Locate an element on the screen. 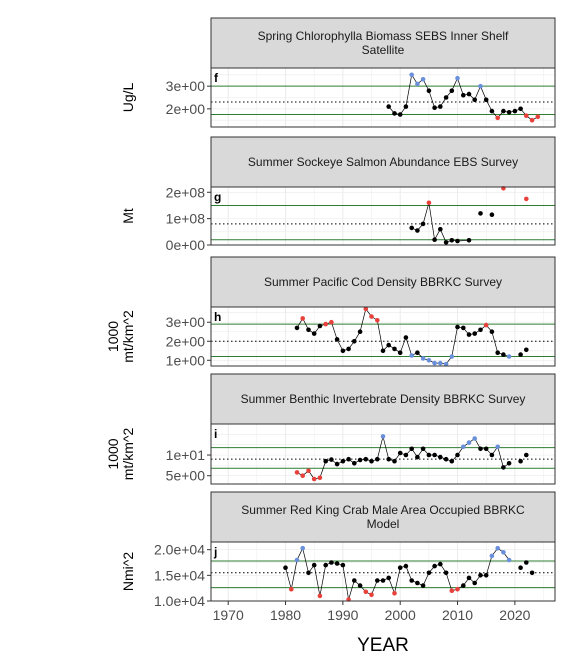  gridlines is located at coordinates (383, 572).